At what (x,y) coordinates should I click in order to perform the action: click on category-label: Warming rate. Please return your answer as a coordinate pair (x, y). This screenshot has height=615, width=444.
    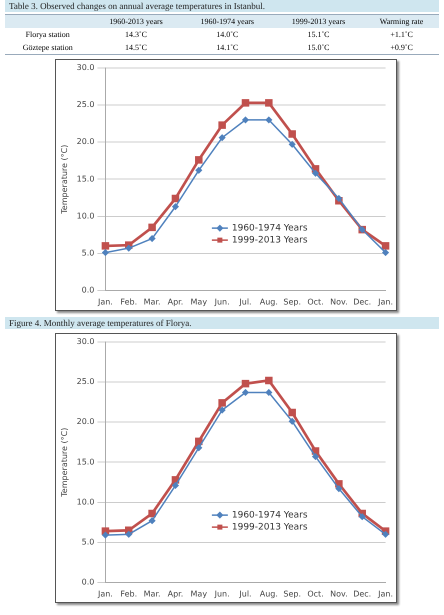
    Looking at the image, I should click on (401, 22).